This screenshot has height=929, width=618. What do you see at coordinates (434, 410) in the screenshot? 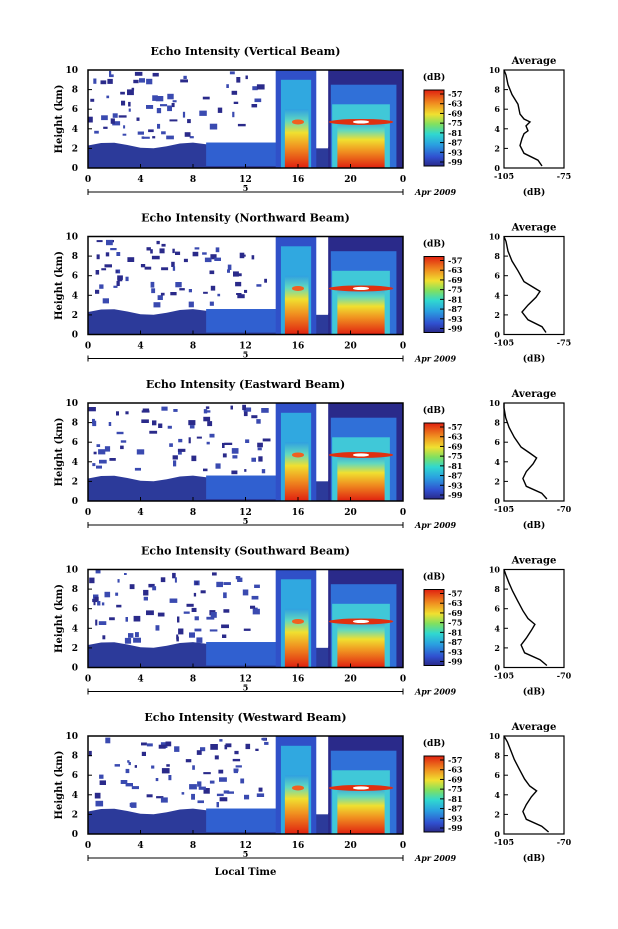
I see `colorbar-unit: (dB)` at bounding box center [434, 410].